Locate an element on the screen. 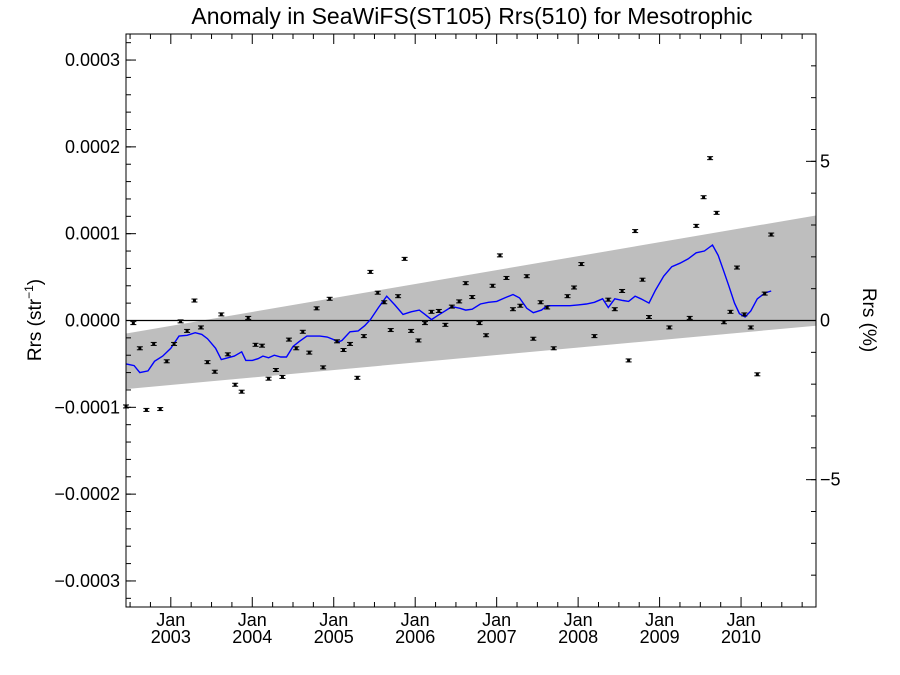 The height and width of the screenshot is (675, 900). y-axis-label-right: Rrs (%) is located at coordinates (868, 320).